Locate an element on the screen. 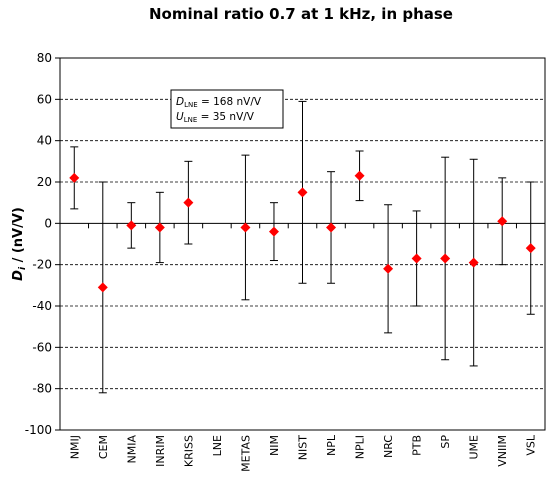 The width and height of the screenshot is (555, 482). y-axis-label-symbol: D is located at coordinates (18, 275).